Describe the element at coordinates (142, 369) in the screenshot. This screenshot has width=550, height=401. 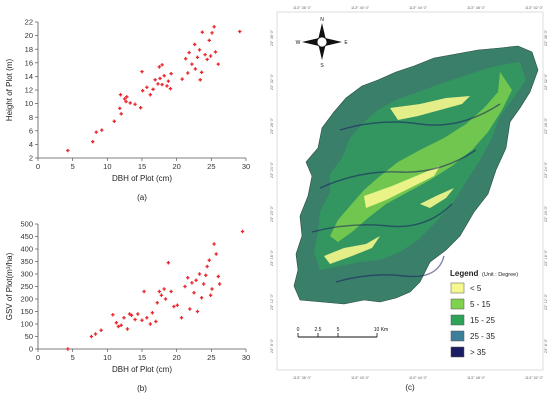
I see `x-axis-label: DBH of Plot (cm)` at that location.